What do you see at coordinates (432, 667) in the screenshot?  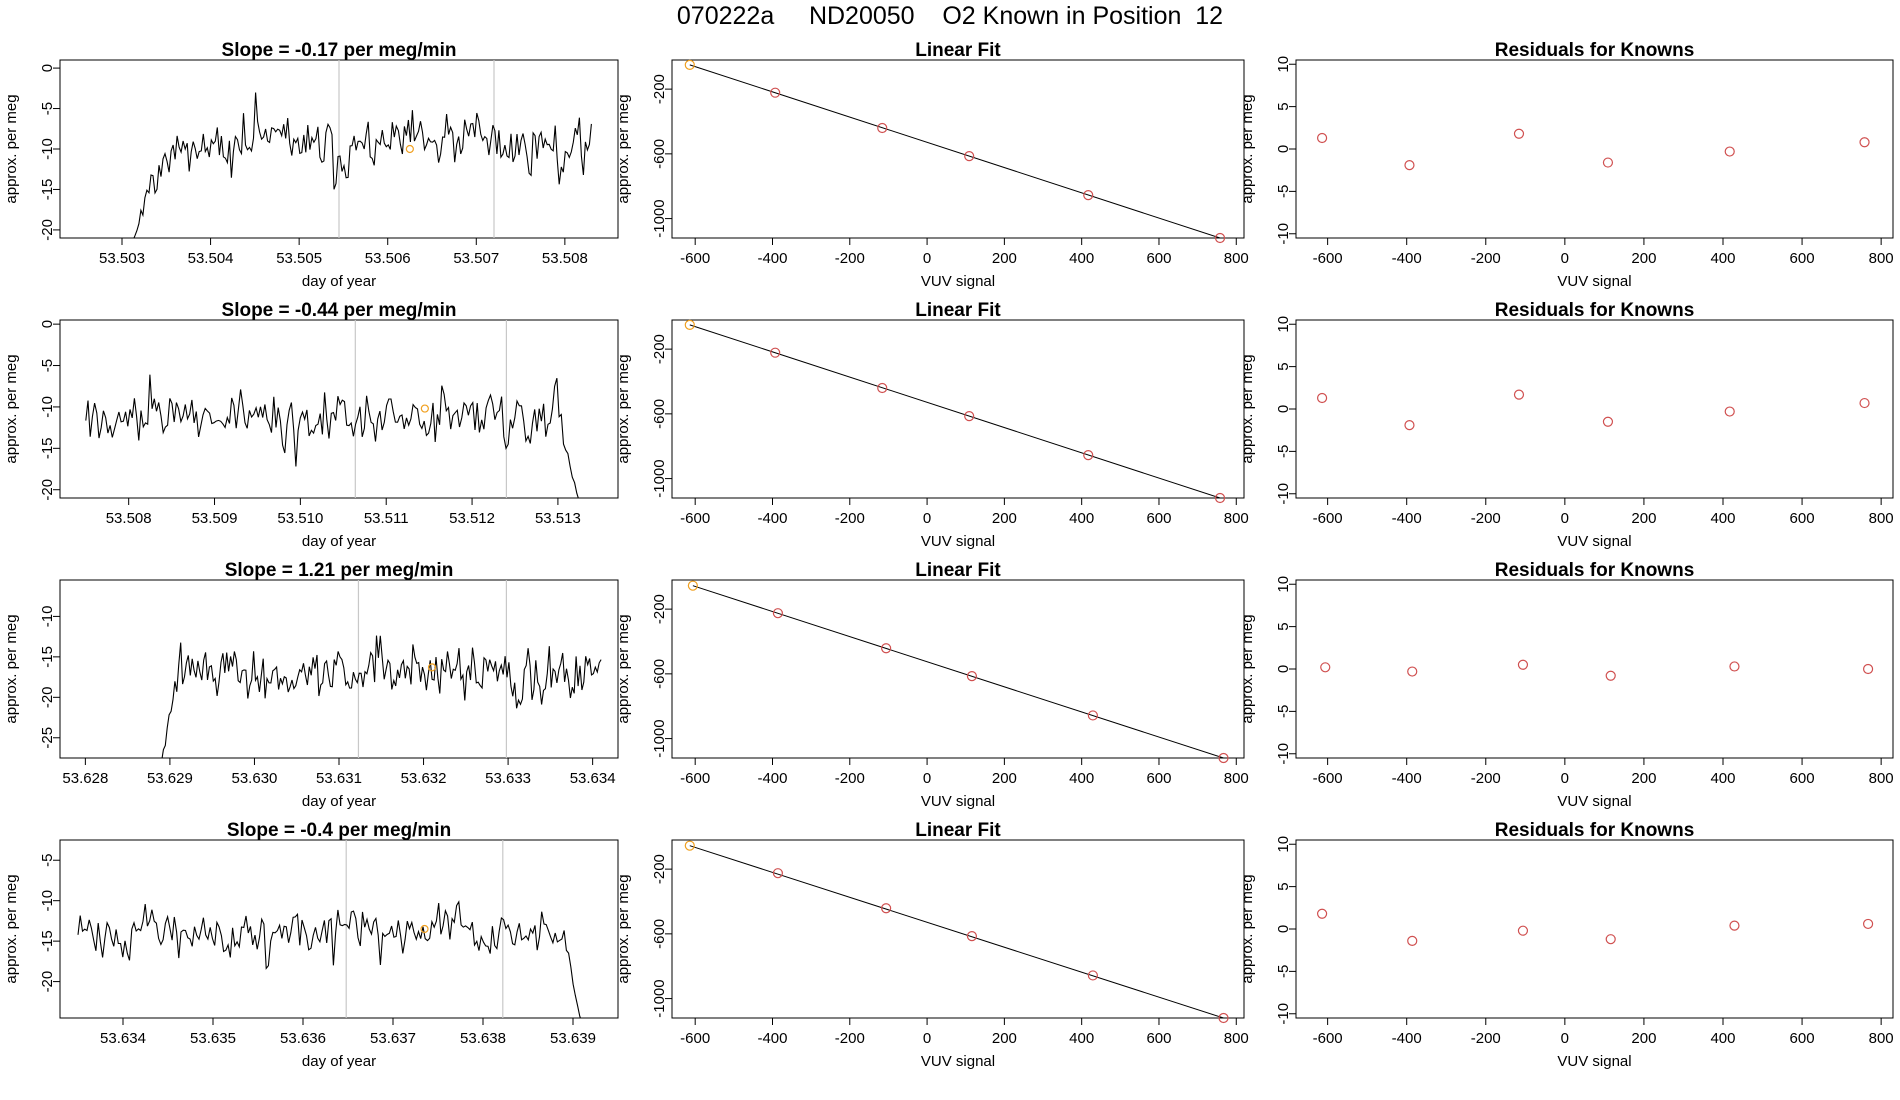 I see `highlight-point` at bounding box center [432, 667].